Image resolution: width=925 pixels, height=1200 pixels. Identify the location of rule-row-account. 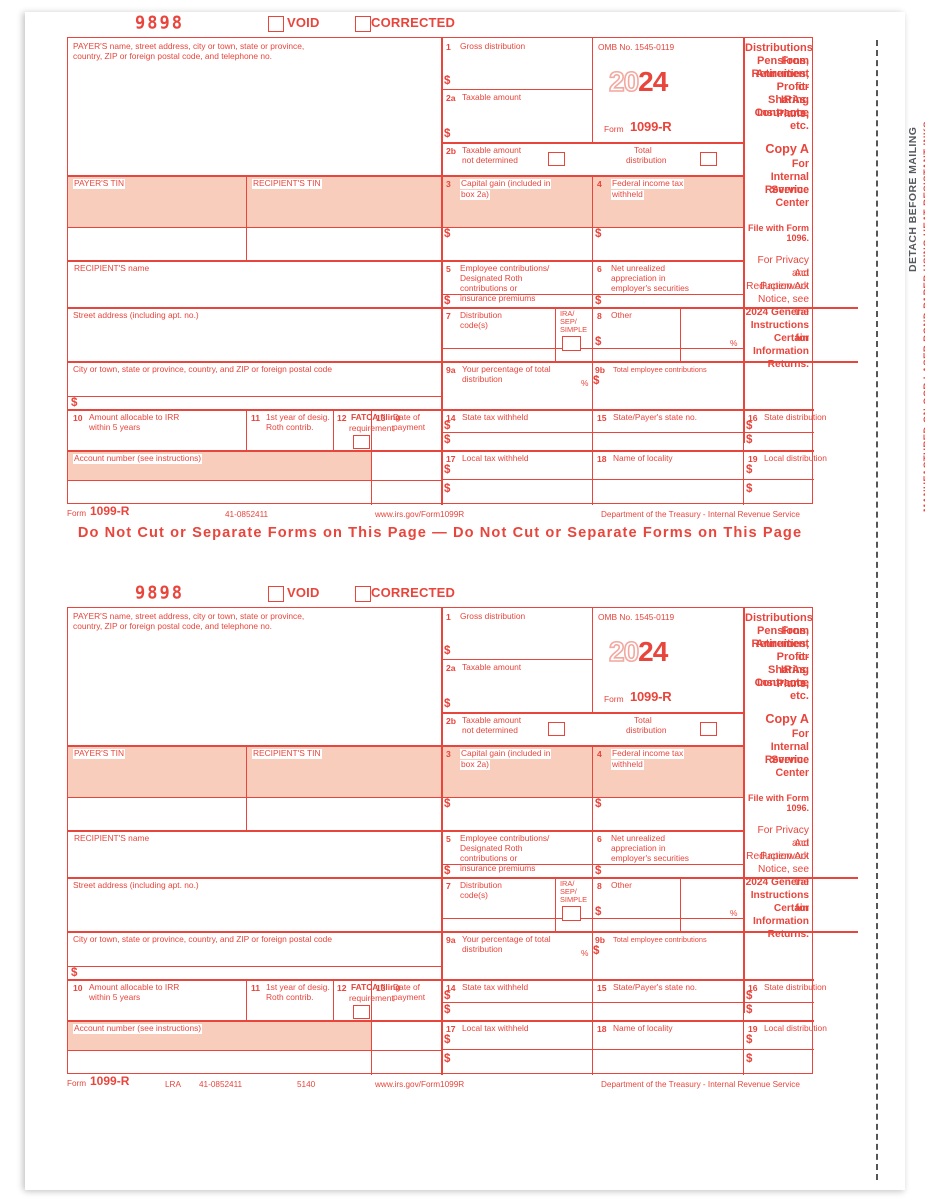
(441, 1021).